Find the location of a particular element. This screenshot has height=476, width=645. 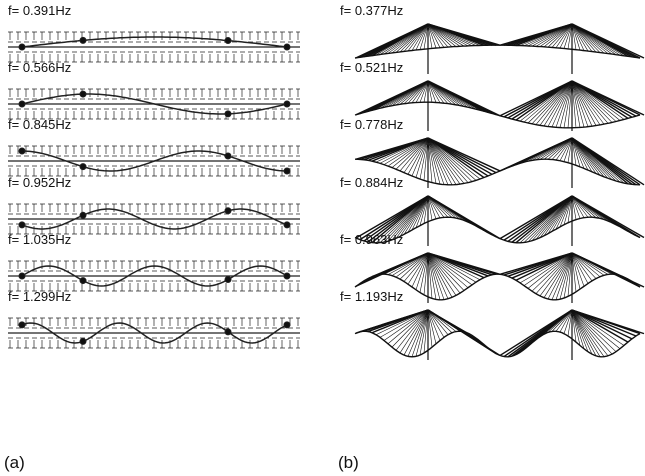

mode-frequency: f= 0.391Hz is located at coordinates (39, 10).